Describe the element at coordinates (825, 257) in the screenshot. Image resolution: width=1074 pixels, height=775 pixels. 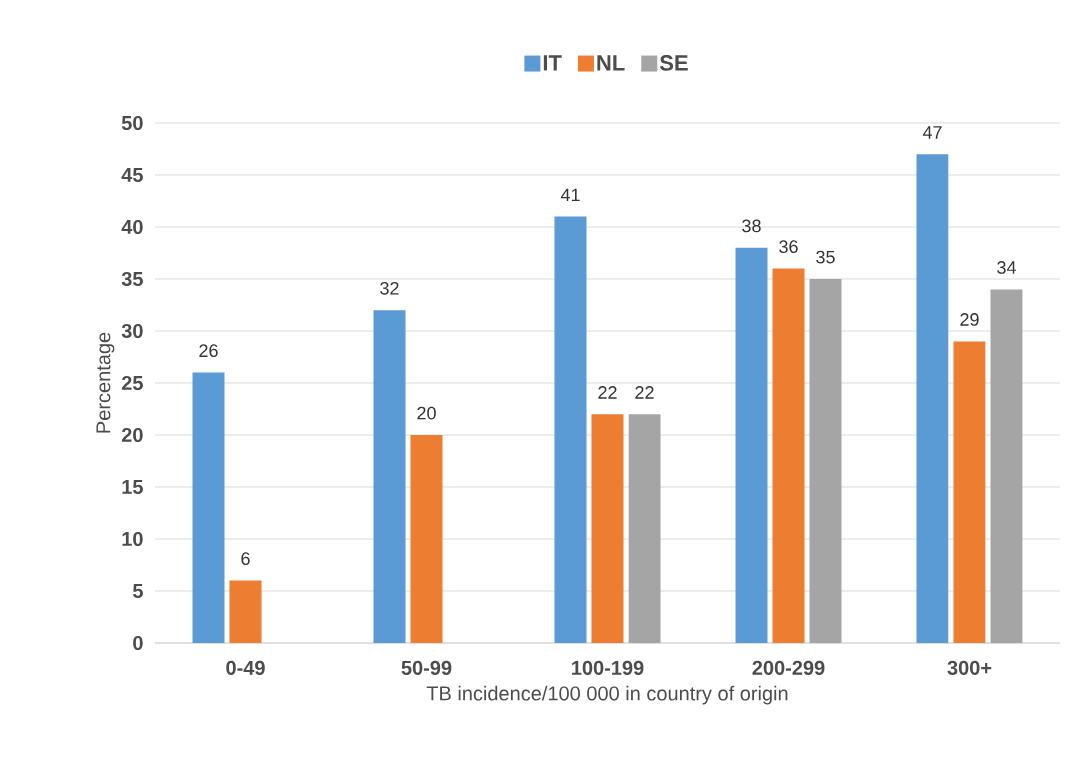
I see `data-label: 35` at that location.